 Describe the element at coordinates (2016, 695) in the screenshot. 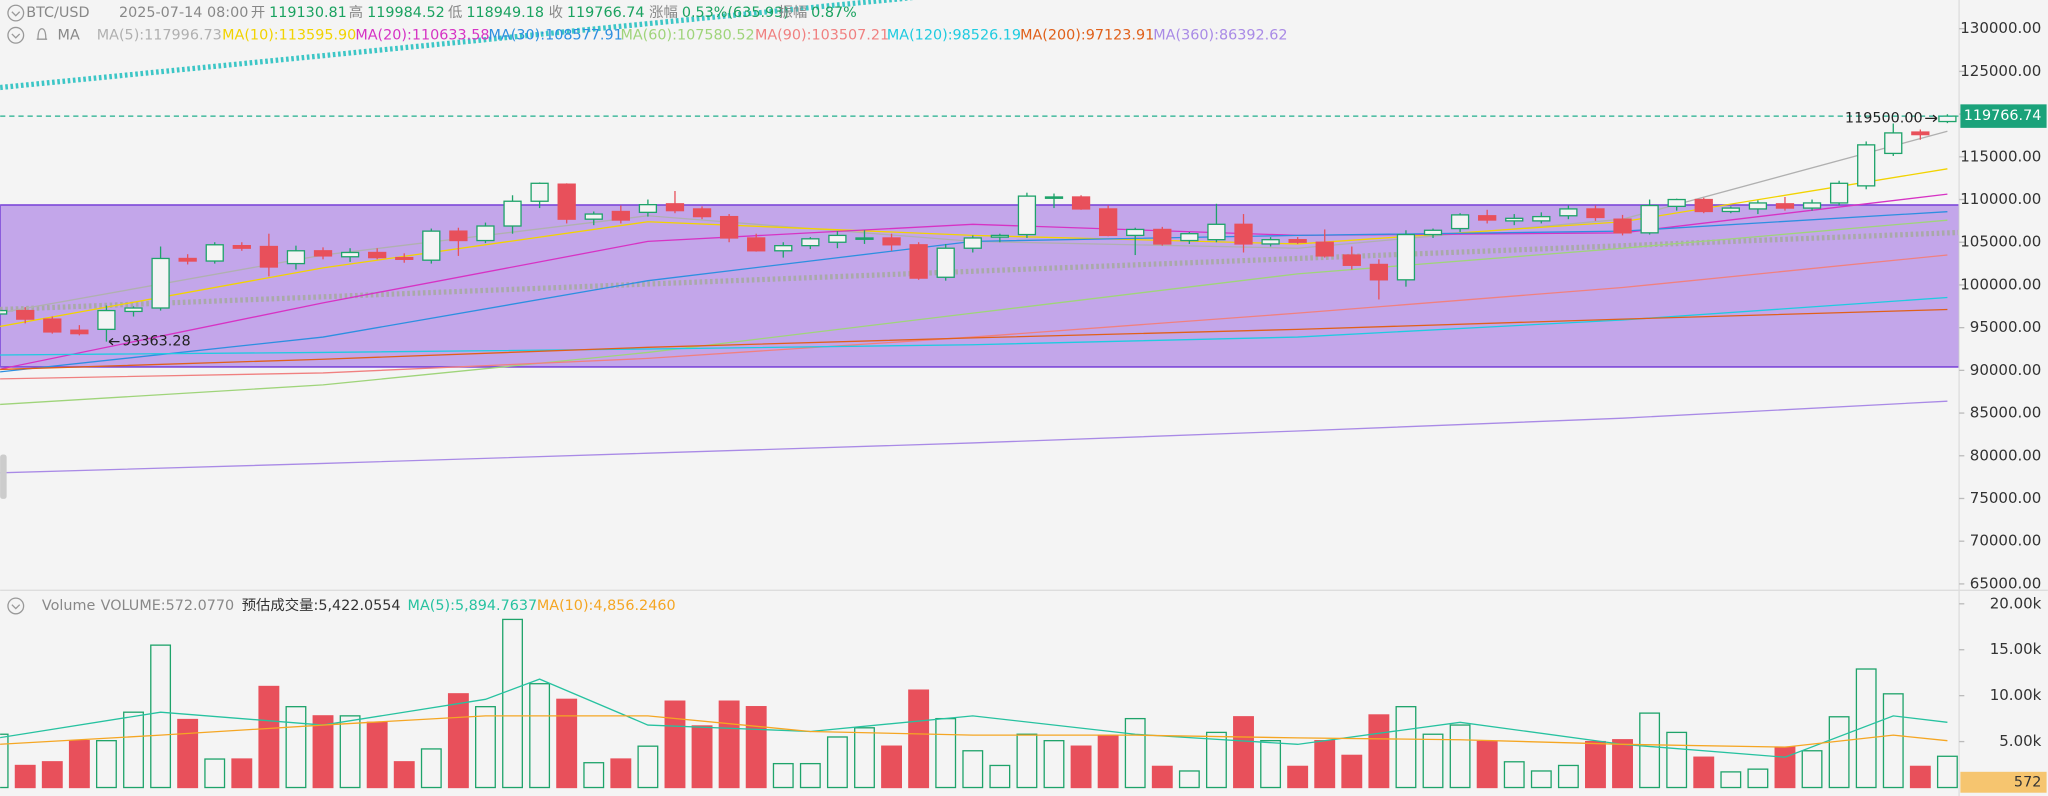

I see `y-tick-label: 10.00k` at that location.